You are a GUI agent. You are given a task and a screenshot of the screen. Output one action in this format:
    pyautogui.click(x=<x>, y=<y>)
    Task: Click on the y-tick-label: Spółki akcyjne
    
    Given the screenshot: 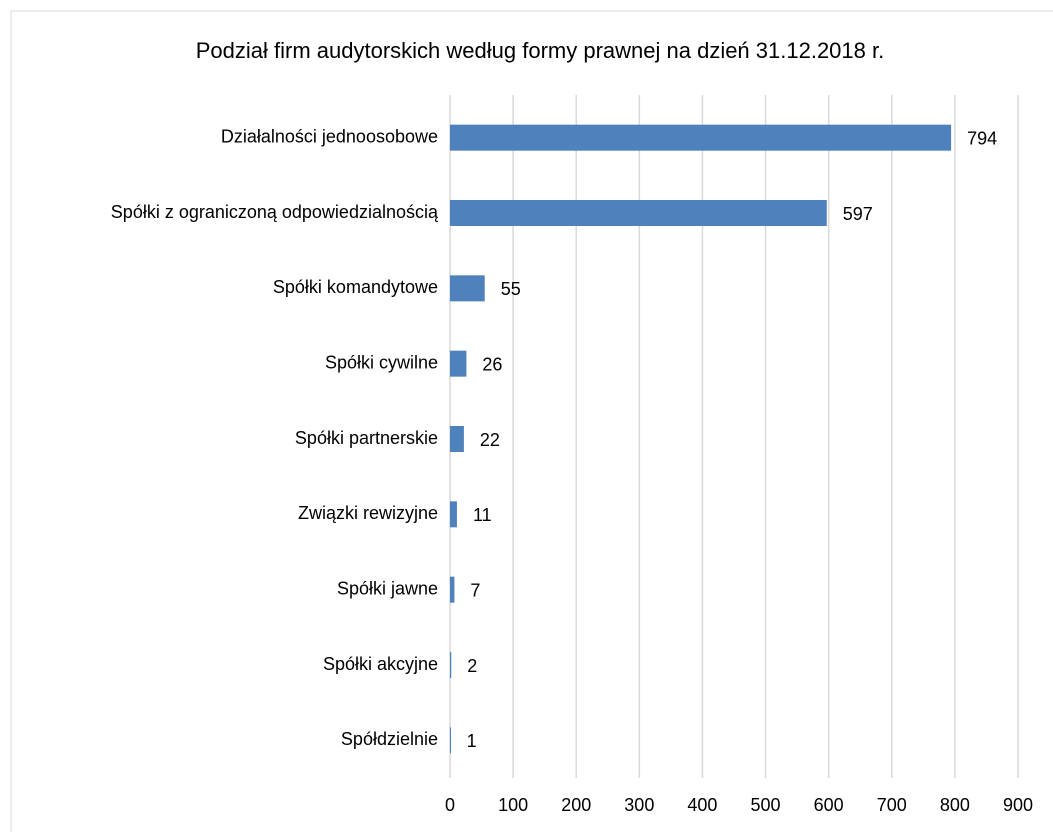 What is the action you would take?
    pyautogui.click(x=380, y=664)
    